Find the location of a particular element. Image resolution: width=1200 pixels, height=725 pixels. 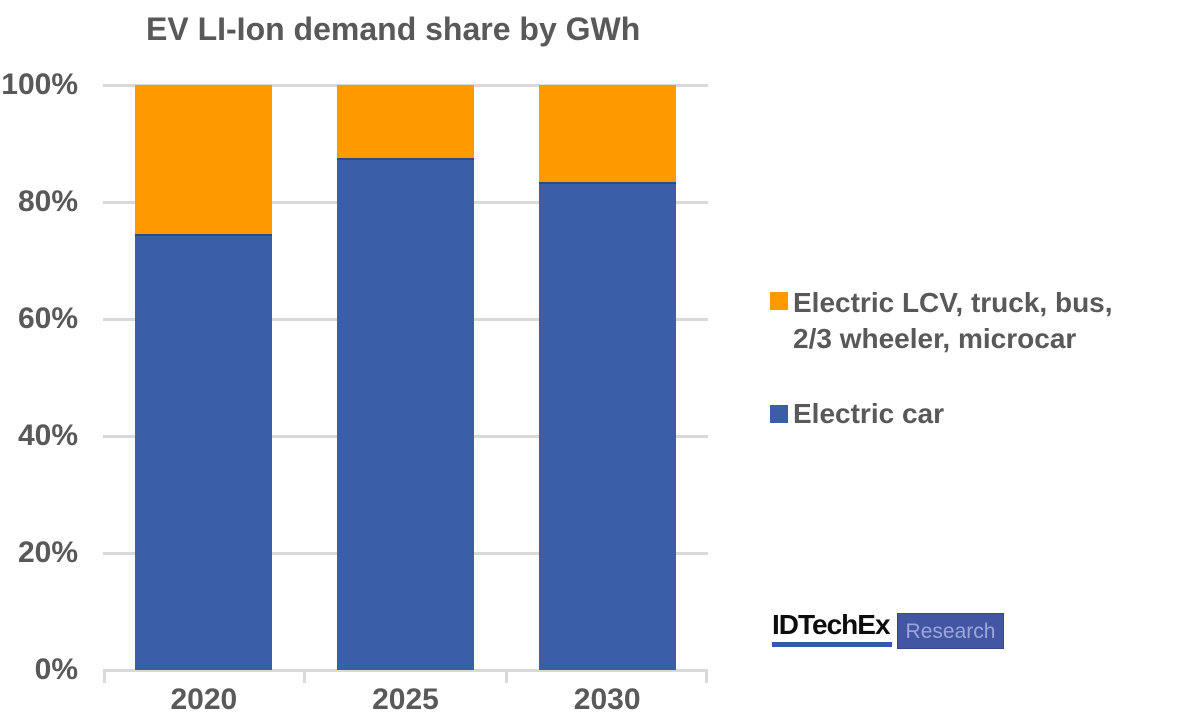

idtechex-logo: IDTechEx Research is located at coordinates (892, 632).